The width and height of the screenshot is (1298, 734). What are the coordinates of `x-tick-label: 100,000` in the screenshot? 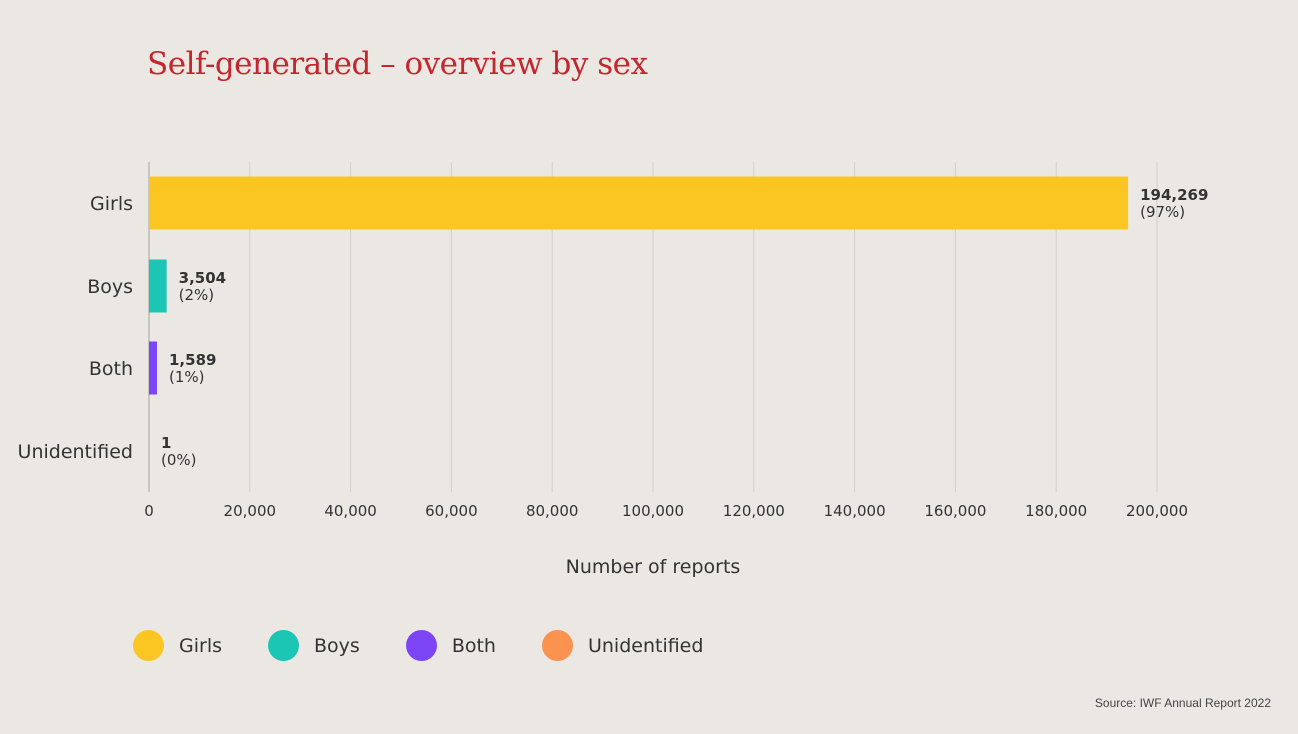 It's located at (653, 511).